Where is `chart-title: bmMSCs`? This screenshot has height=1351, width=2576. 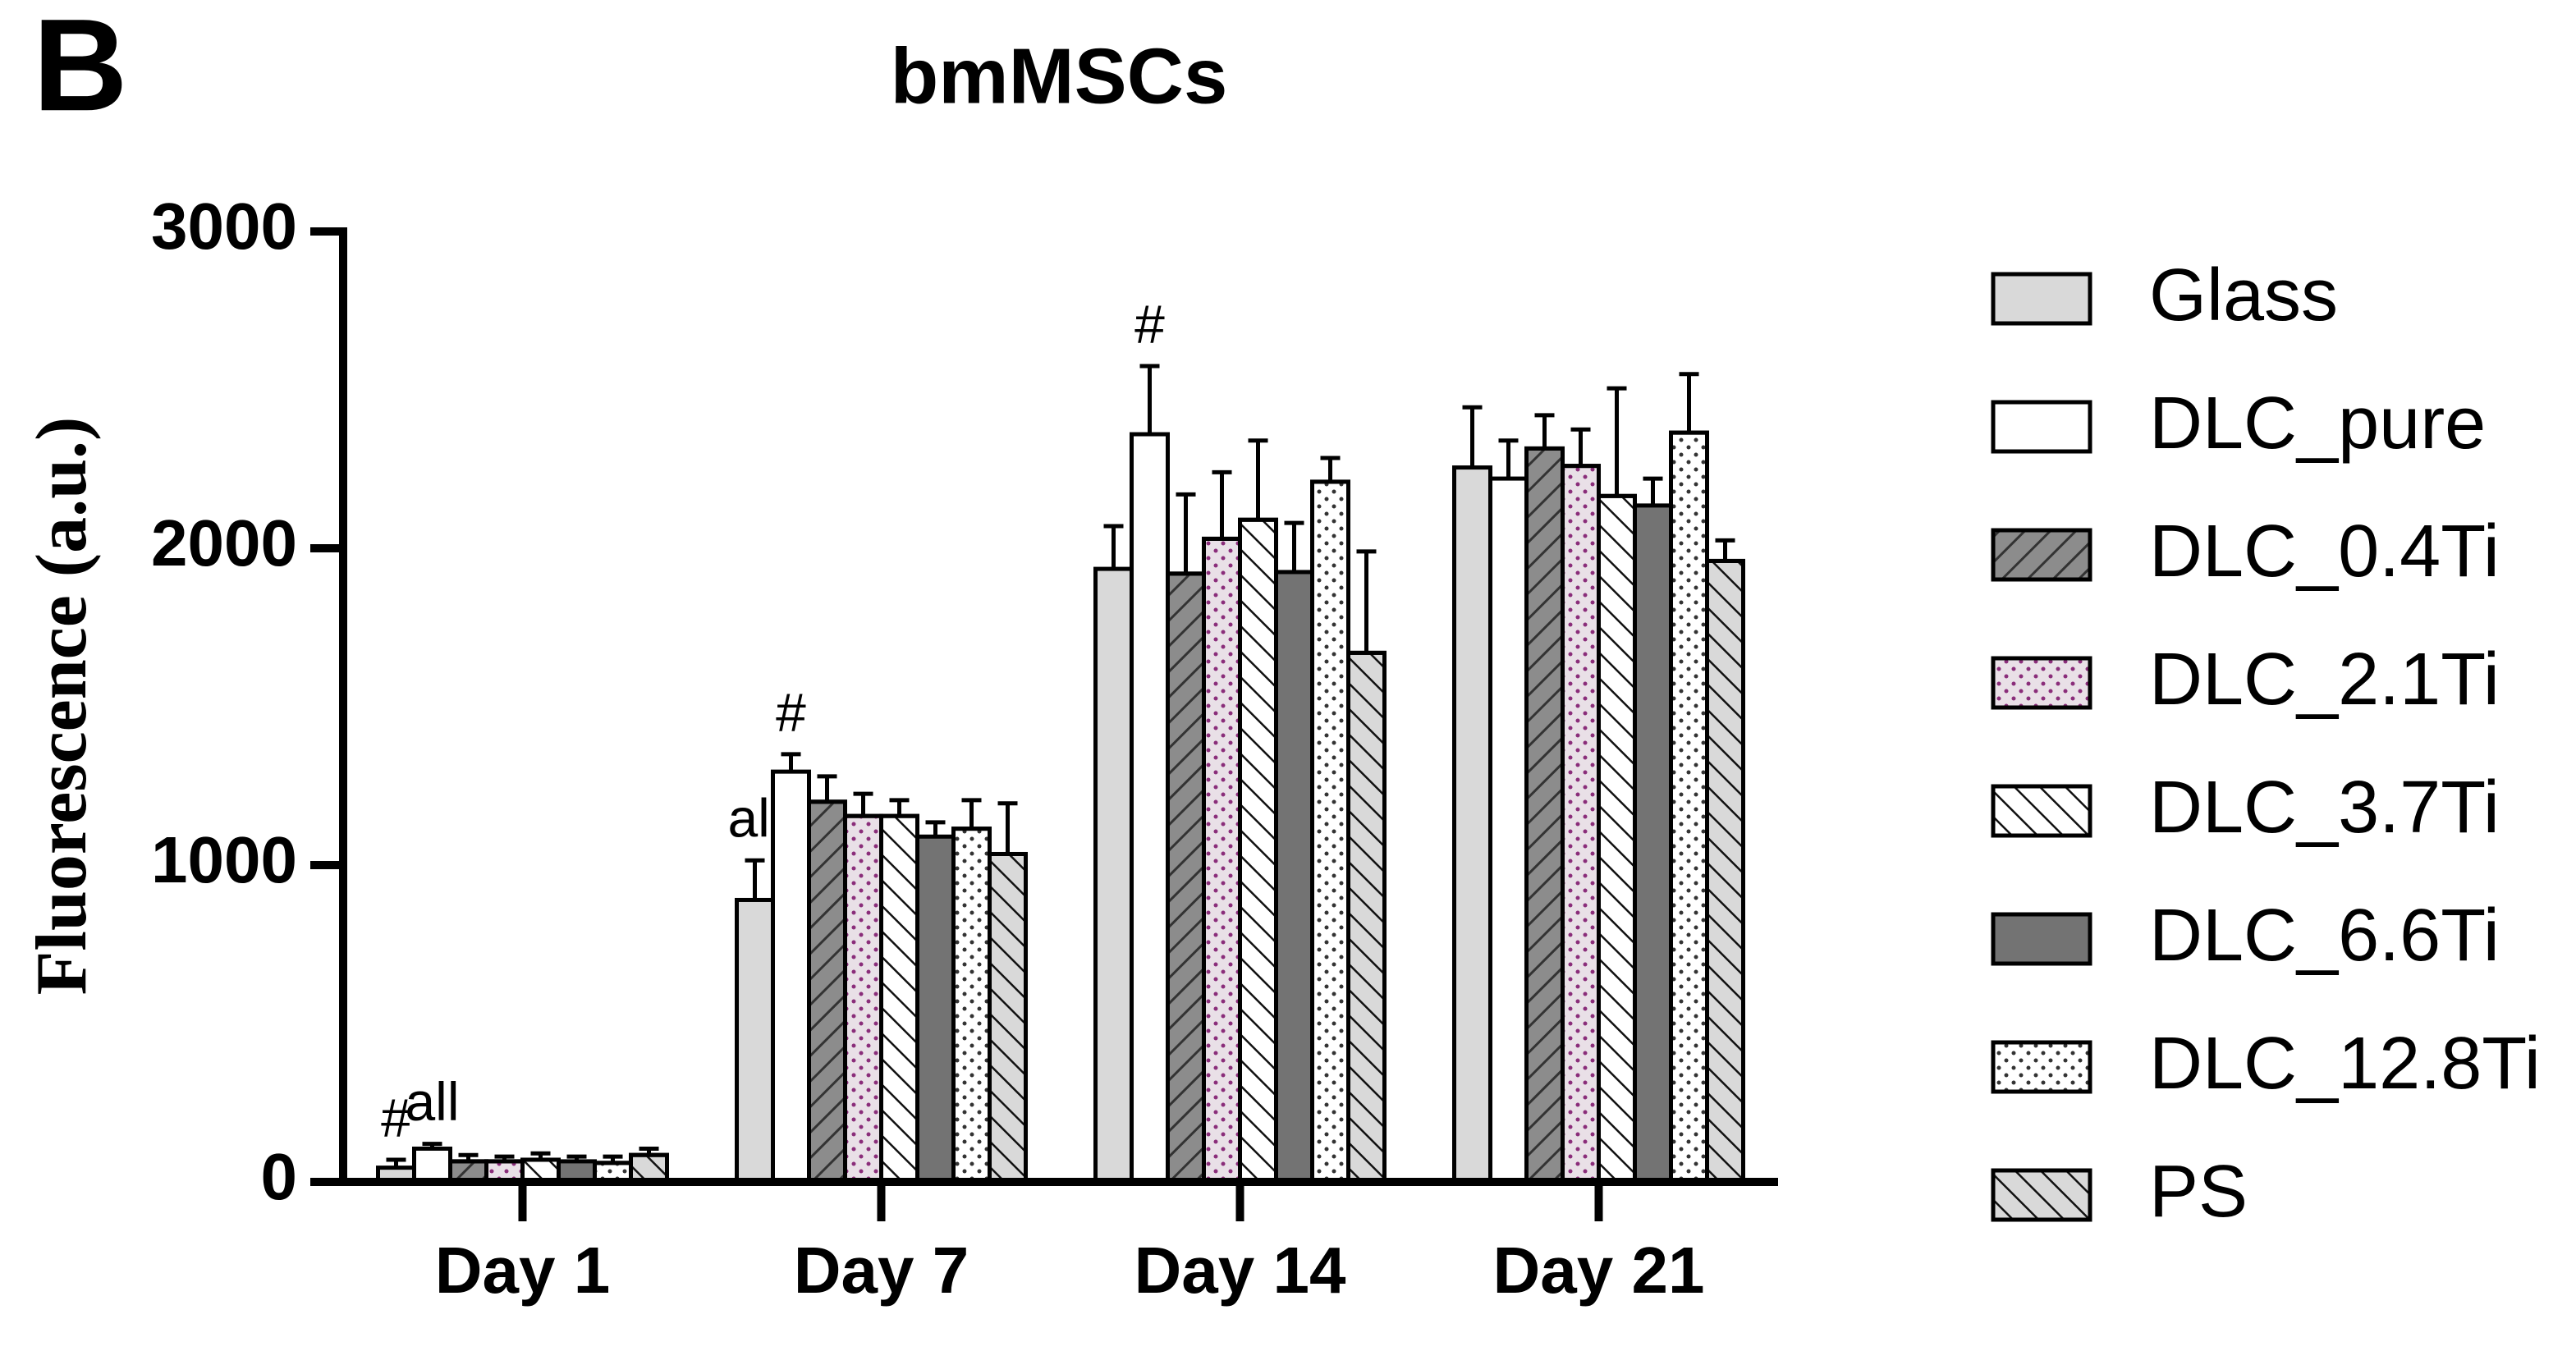 chart-title: bmMSCs is located at coordinates (1059, 76).